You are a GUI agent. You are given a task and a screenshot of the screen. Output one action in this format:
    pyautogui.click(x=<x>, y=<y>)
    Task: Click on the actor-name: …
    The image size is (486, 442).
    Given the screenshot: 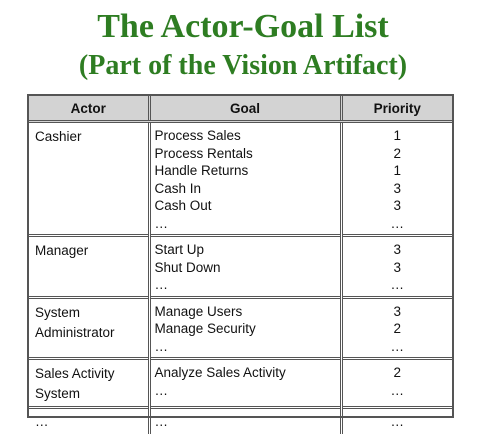 What is the action you would take?
    pyautogui.click(x=42, y=421)
    